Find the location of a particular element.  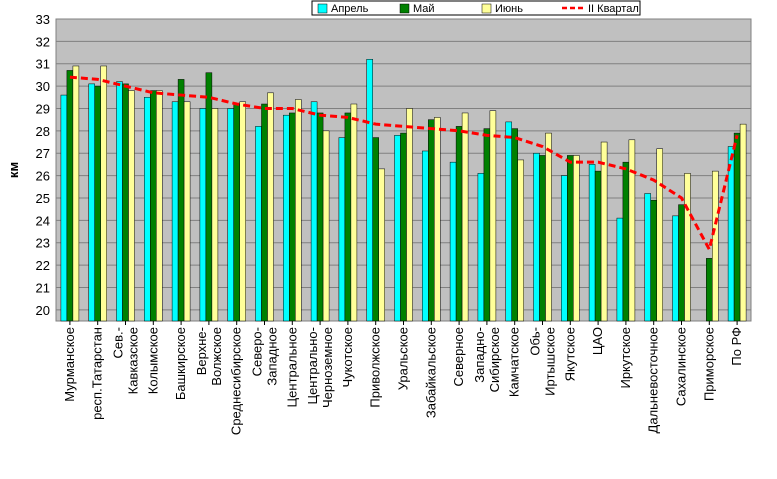

y-tick-label: 22 is located at coordinates (43, 265).